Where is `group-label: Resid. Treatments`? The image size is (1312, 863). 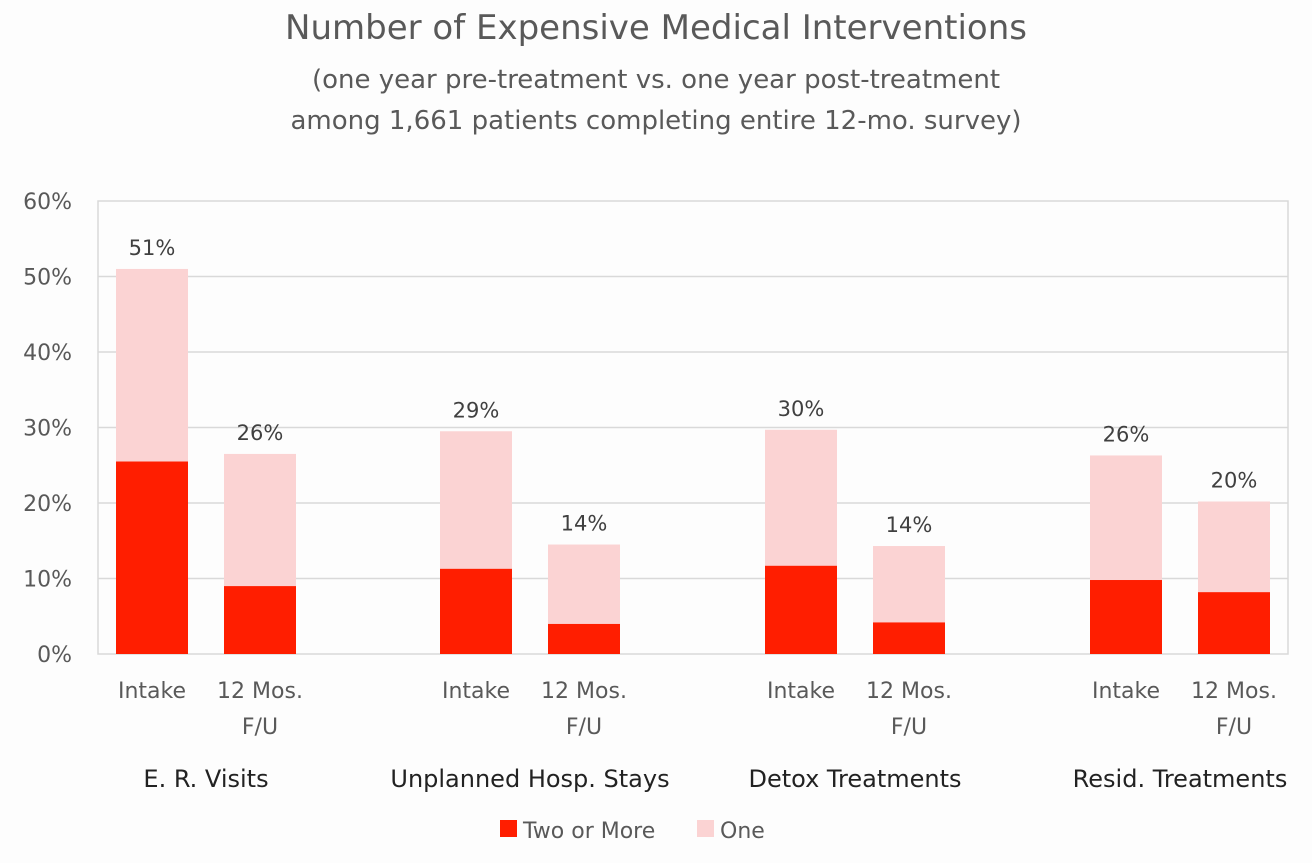 group-label: Resid. Treatments is located at coordinates (1180, 779).